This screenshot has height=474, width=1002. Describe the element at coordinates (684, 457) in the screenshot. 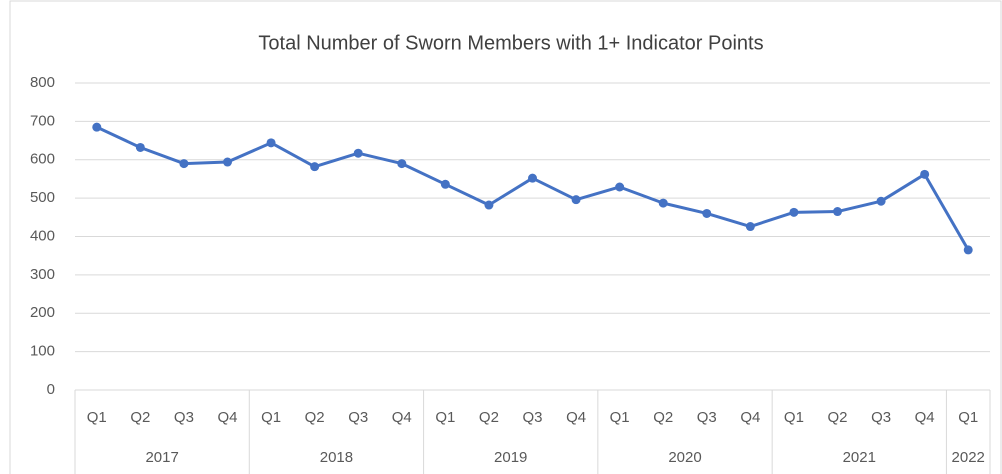

I see `x-group-label: 2020` at that location.